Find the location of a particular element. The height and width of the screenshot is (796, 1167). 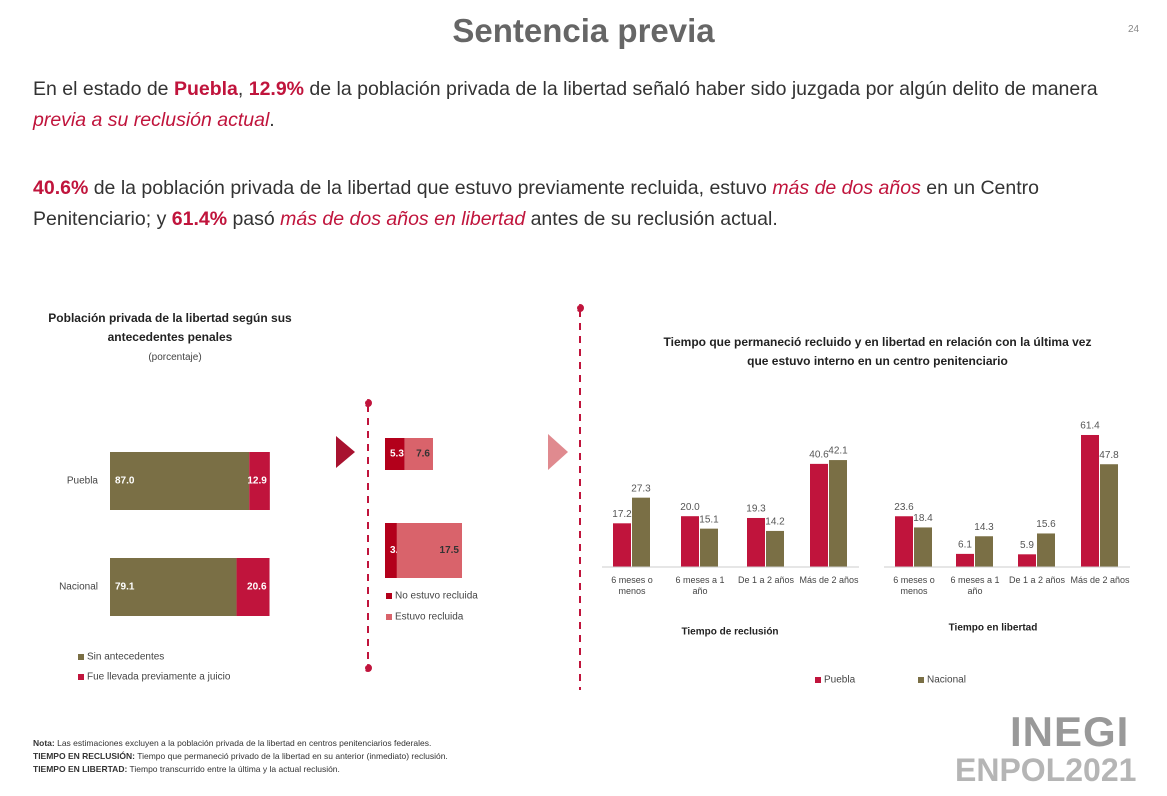

text: TIEMPO EN LIBERTAD: is located at coordinates (80, 769).